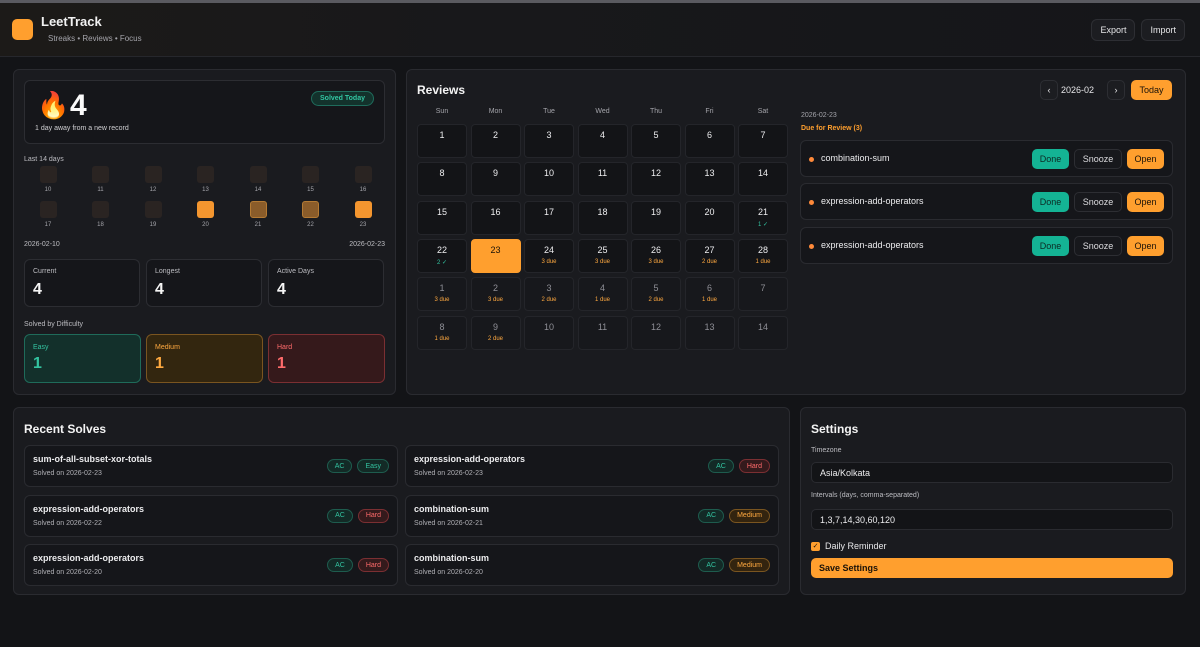  Describe the element at coordinates (82, 128) in the screenshot. I see `streak-subtitle: 1 day away from a new record` at that location.